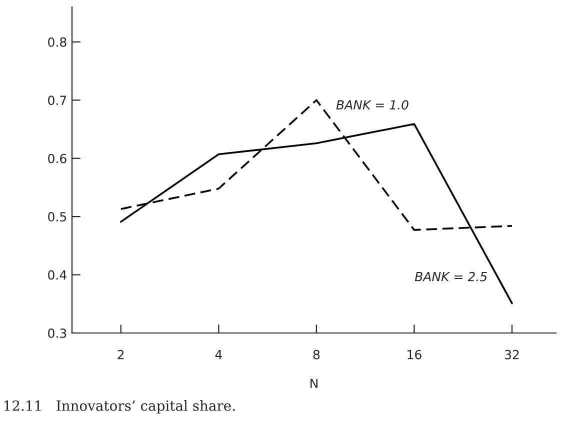 The image size is (571, 422). What do you see at coordinates (57, 159) in the screenshot?
I see `y-tick-label: 0.6` at bounding box center [57, 159].